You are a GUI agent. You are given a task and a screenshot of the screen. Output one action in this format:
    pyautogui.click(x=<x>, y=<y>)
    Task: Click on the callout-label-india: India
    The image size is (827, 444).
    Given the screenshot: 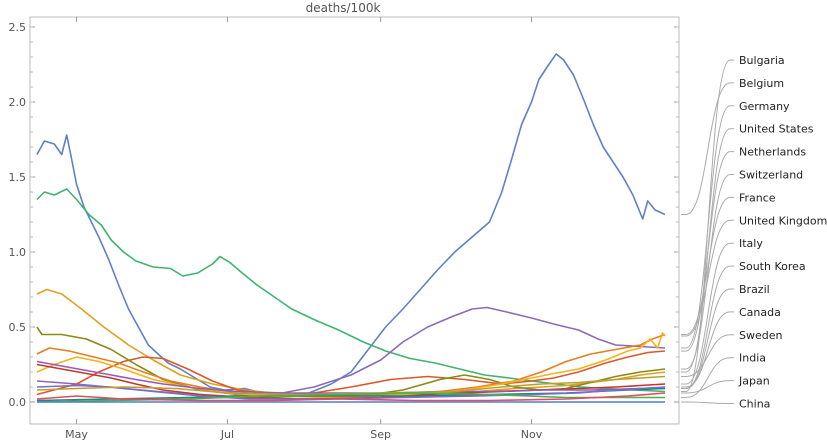 What is the action you would take?
    pyautogui.click(x=752, y=358)
    